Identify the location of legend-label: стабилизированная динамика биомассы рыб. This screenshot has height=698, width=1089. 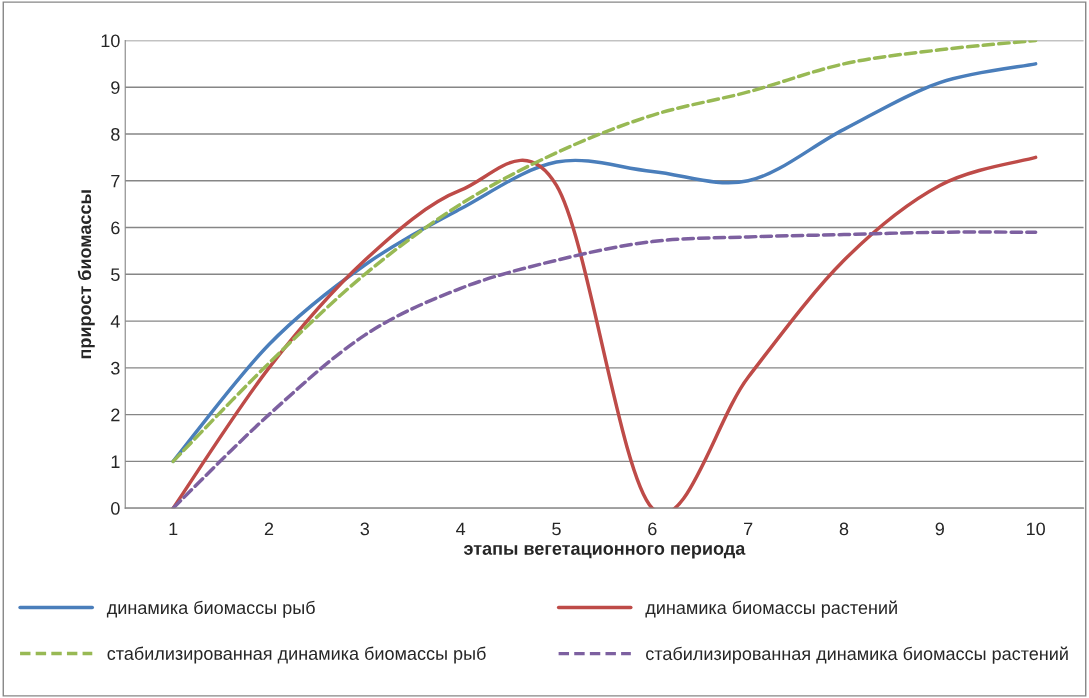
(296, 655).